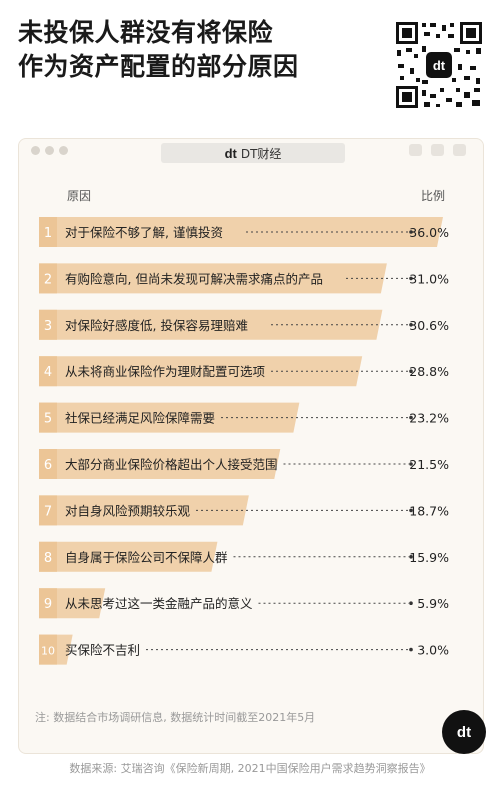 The height and width of the screenshot is (788, 500). Describe the element at coordinates (165, 371) in the screenshot. I see `category-label: 从未将商业保险作为理财配置可选项` at that location.